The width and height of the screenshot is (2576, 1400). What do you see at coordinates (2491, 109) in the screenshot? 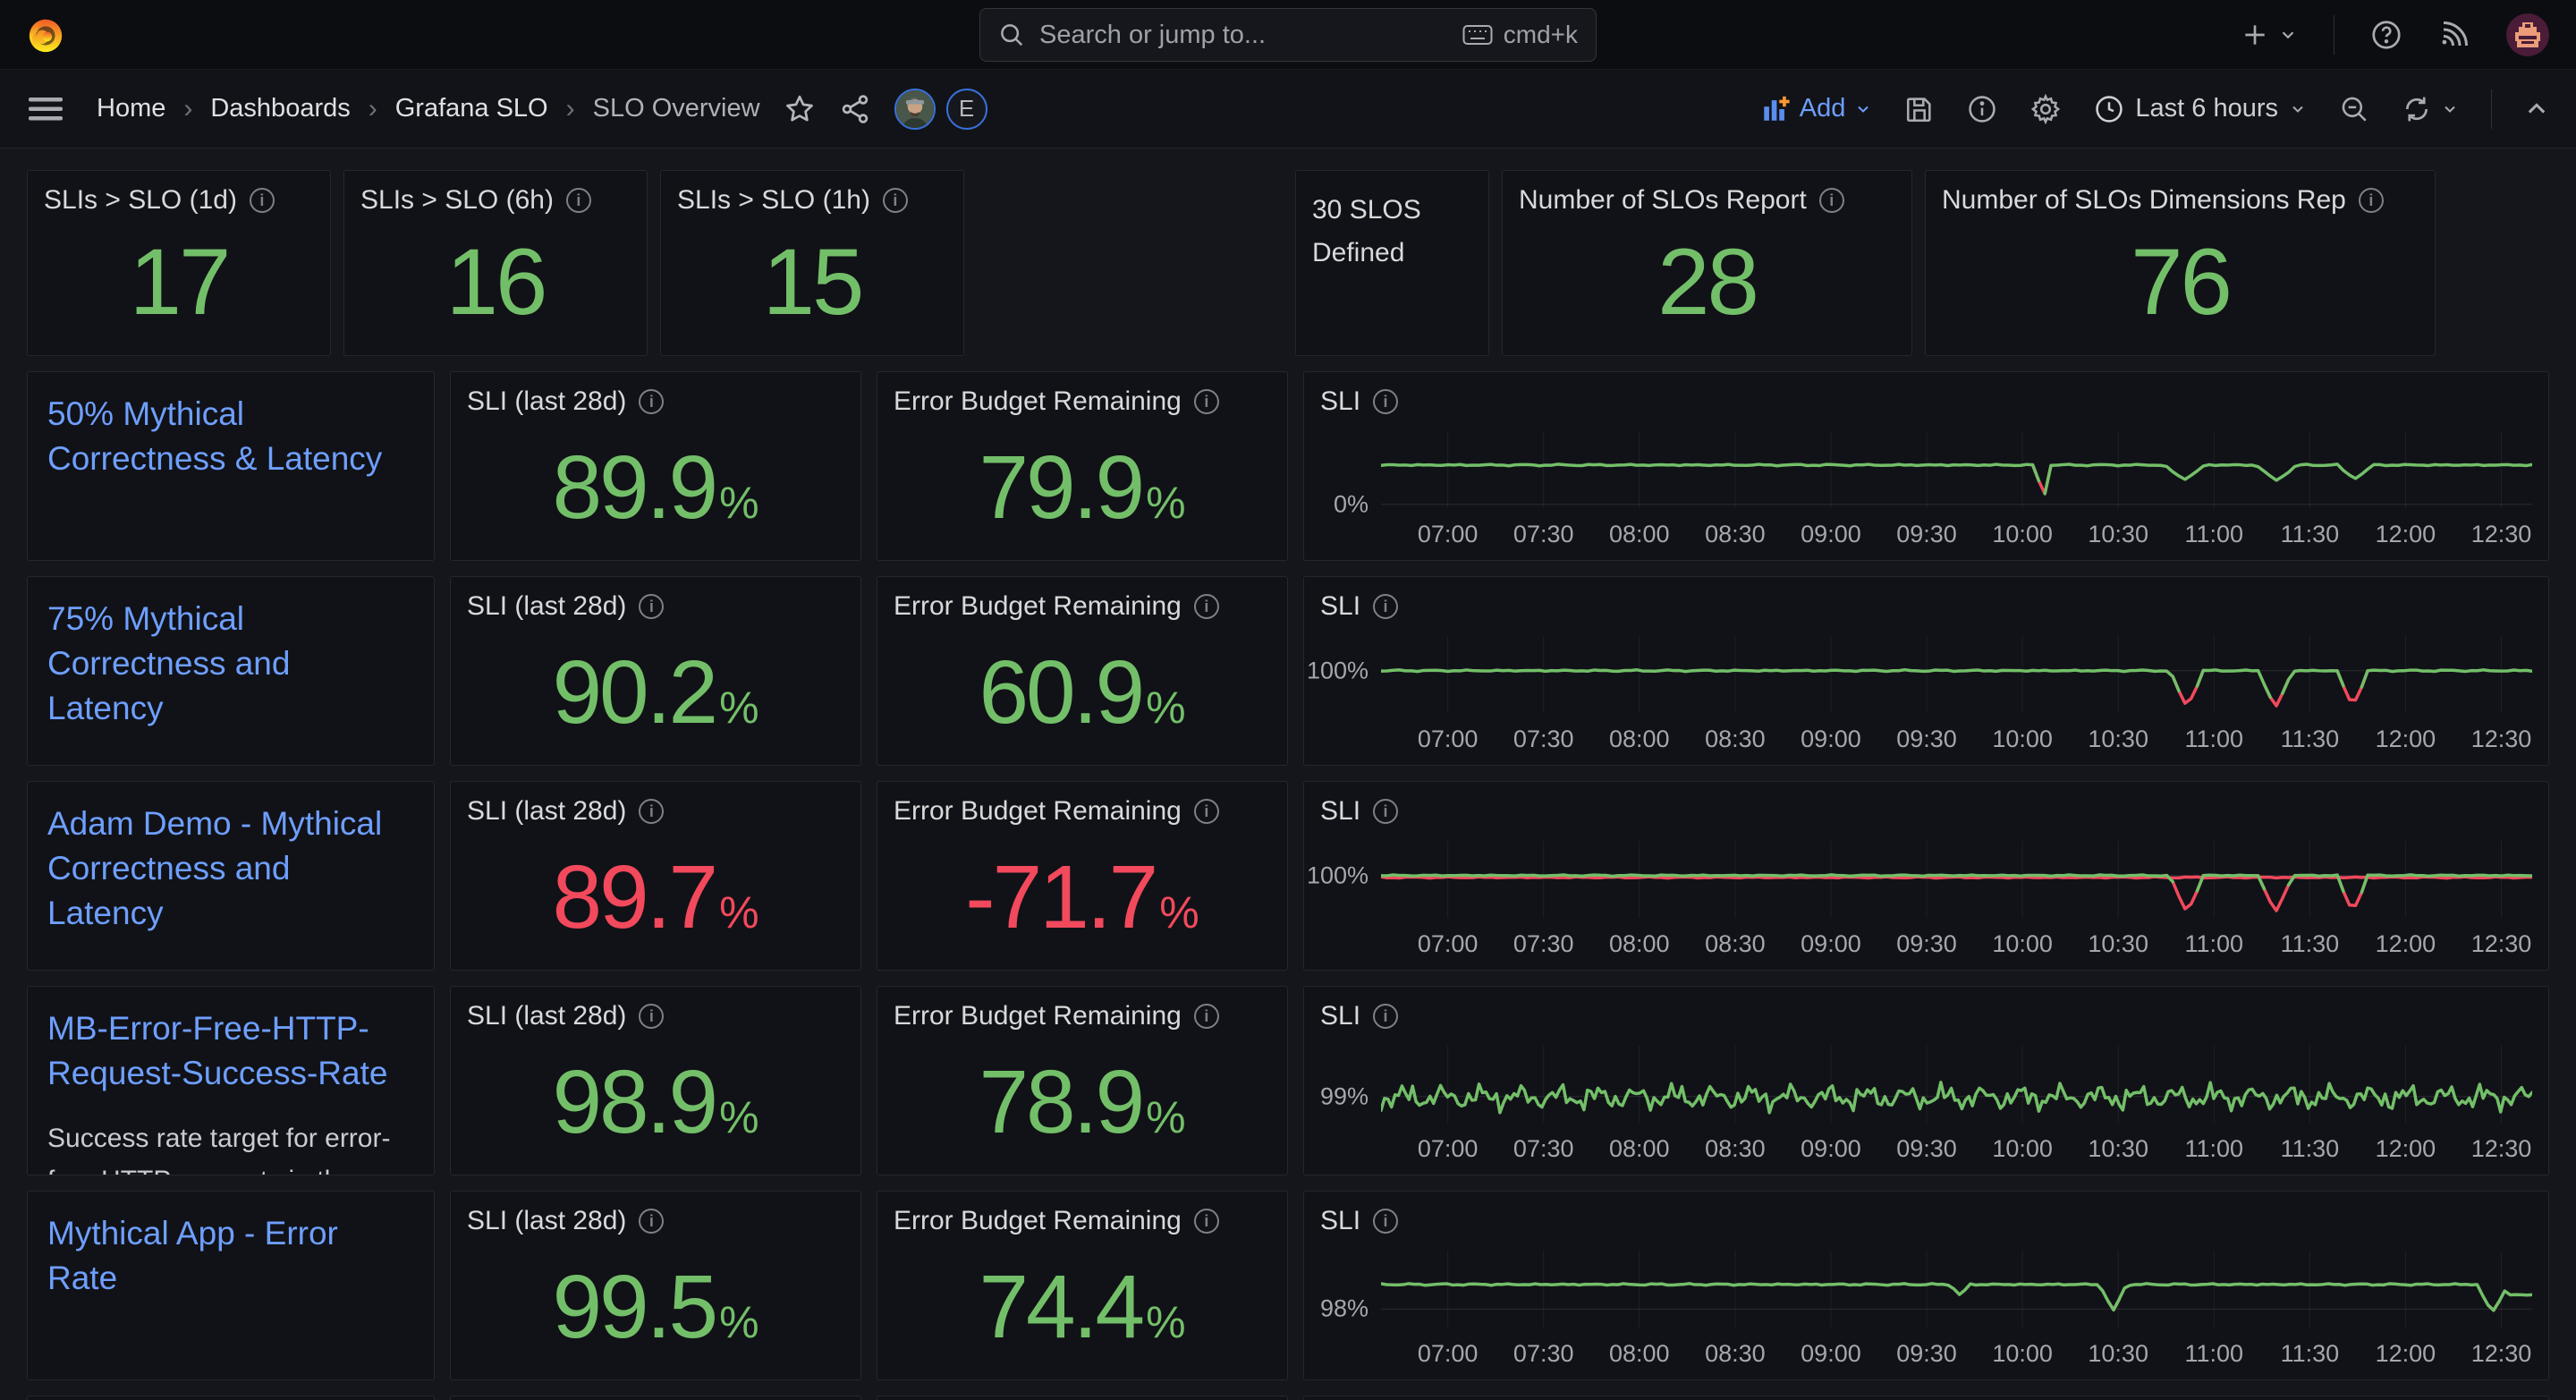
I see `divider` at bounding box center [2491, 109].